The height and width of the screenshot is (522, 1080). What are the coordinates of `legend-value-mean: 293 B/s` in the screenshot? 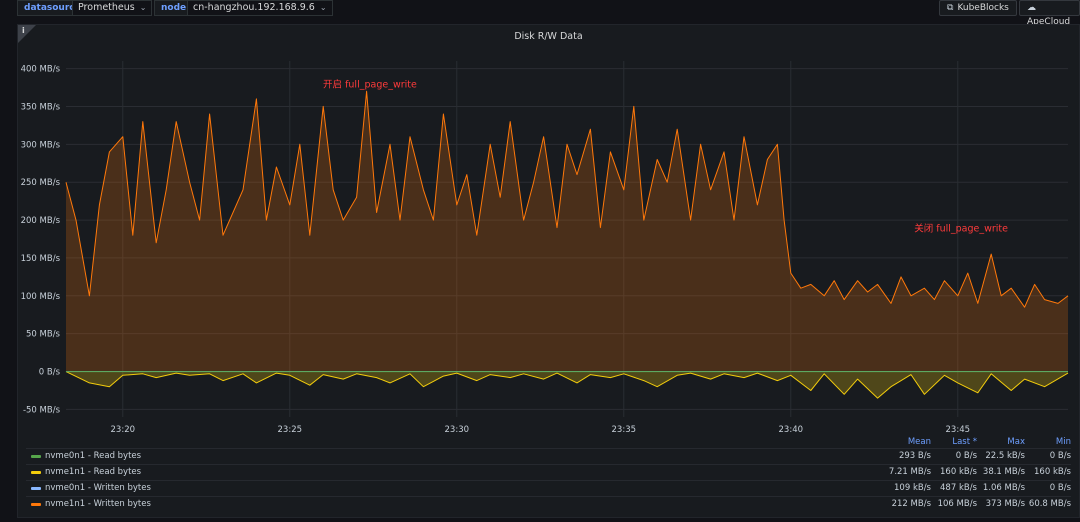 It's located at (914, 456).